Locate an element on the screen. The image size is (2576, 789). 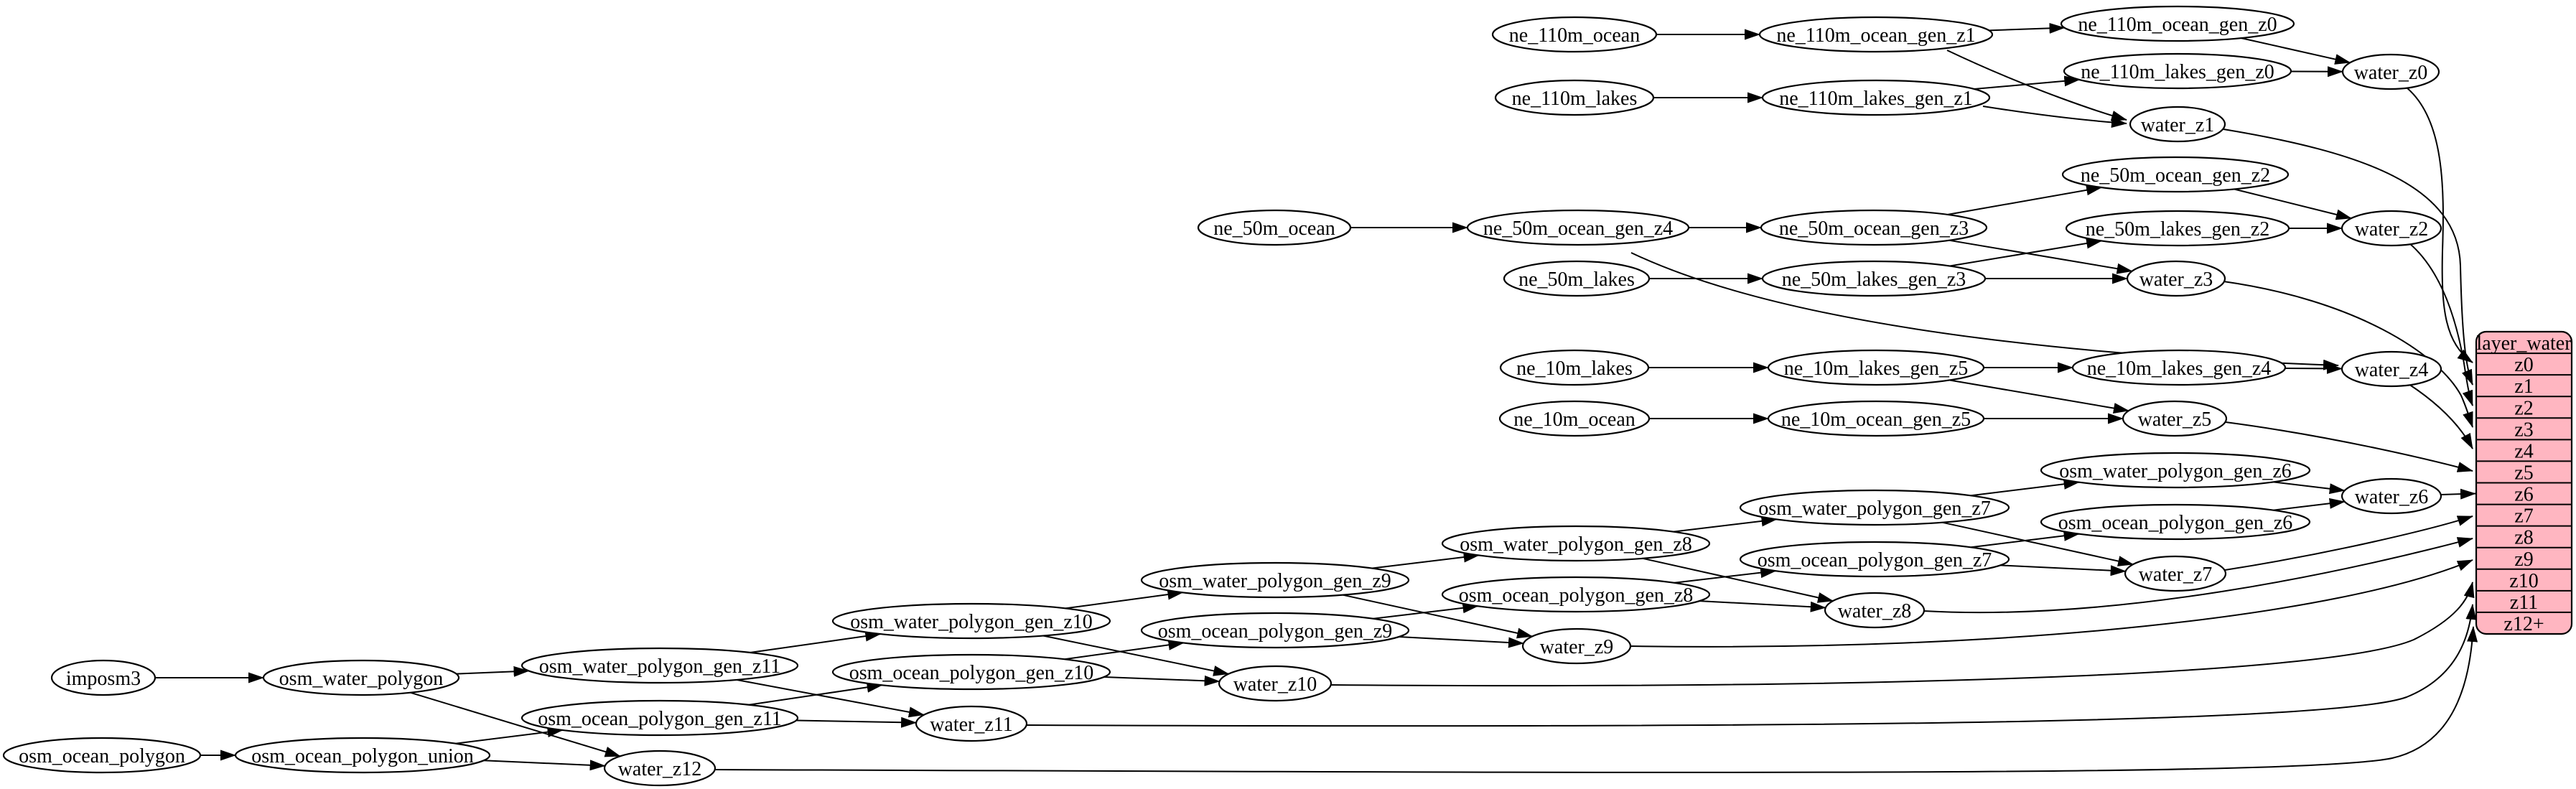
edge-water_z11-to-layer_water-z11 is located at coordinates (1751, 665).